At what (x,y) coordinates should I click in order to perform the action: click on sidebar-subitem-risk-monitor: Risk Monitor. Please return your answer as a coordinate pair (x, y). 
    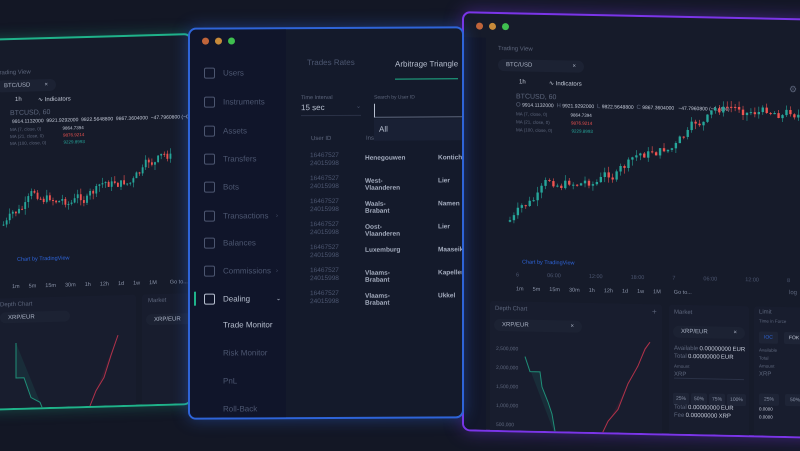
    Looking at the image, I should click on (245, 353).